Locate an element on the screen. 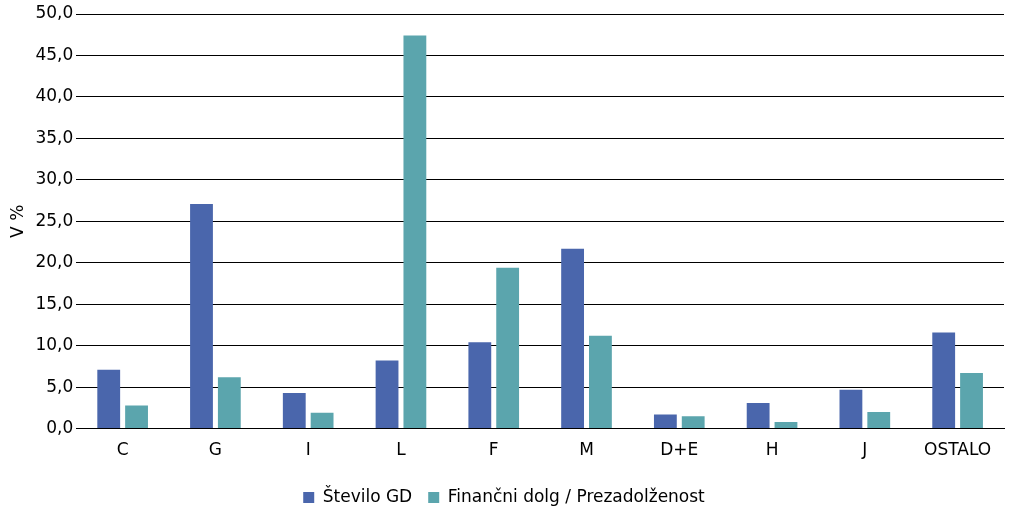 The width and height of the screenshot is (1012, 516). x-tick-label: F is located at coordinates (493, 449).